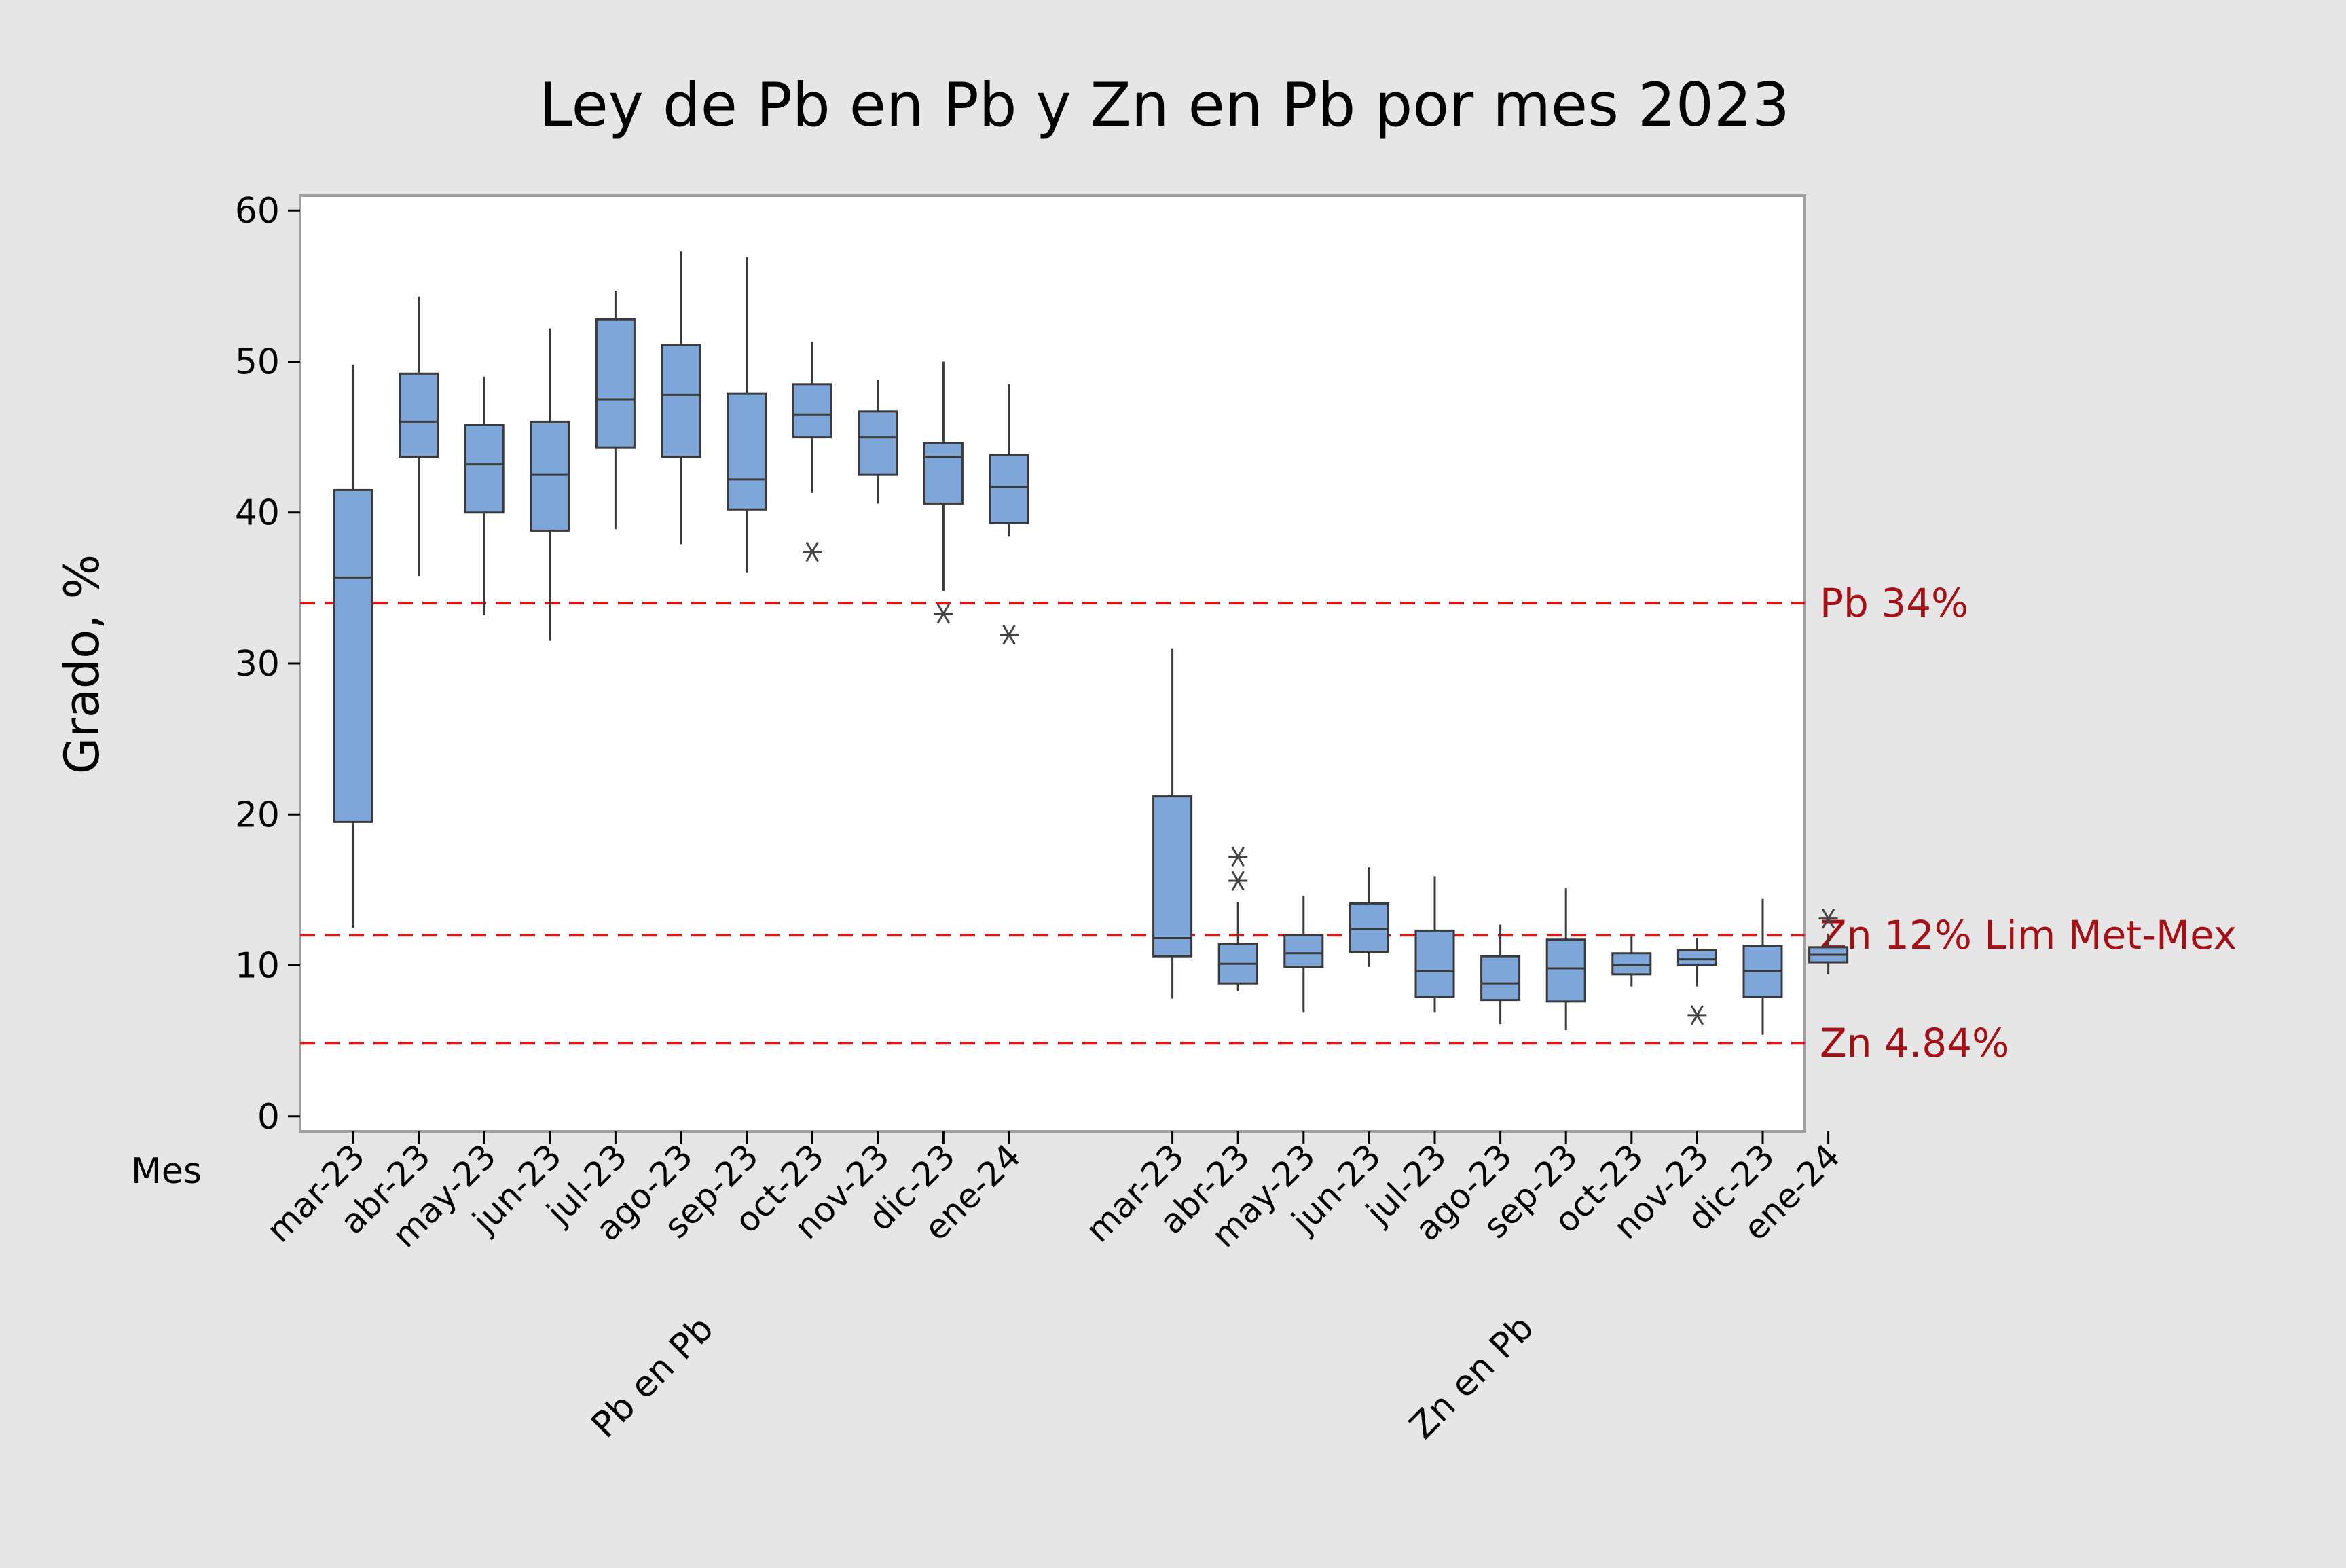  I want to click on y-tick-label: 60, so click(257, 212).